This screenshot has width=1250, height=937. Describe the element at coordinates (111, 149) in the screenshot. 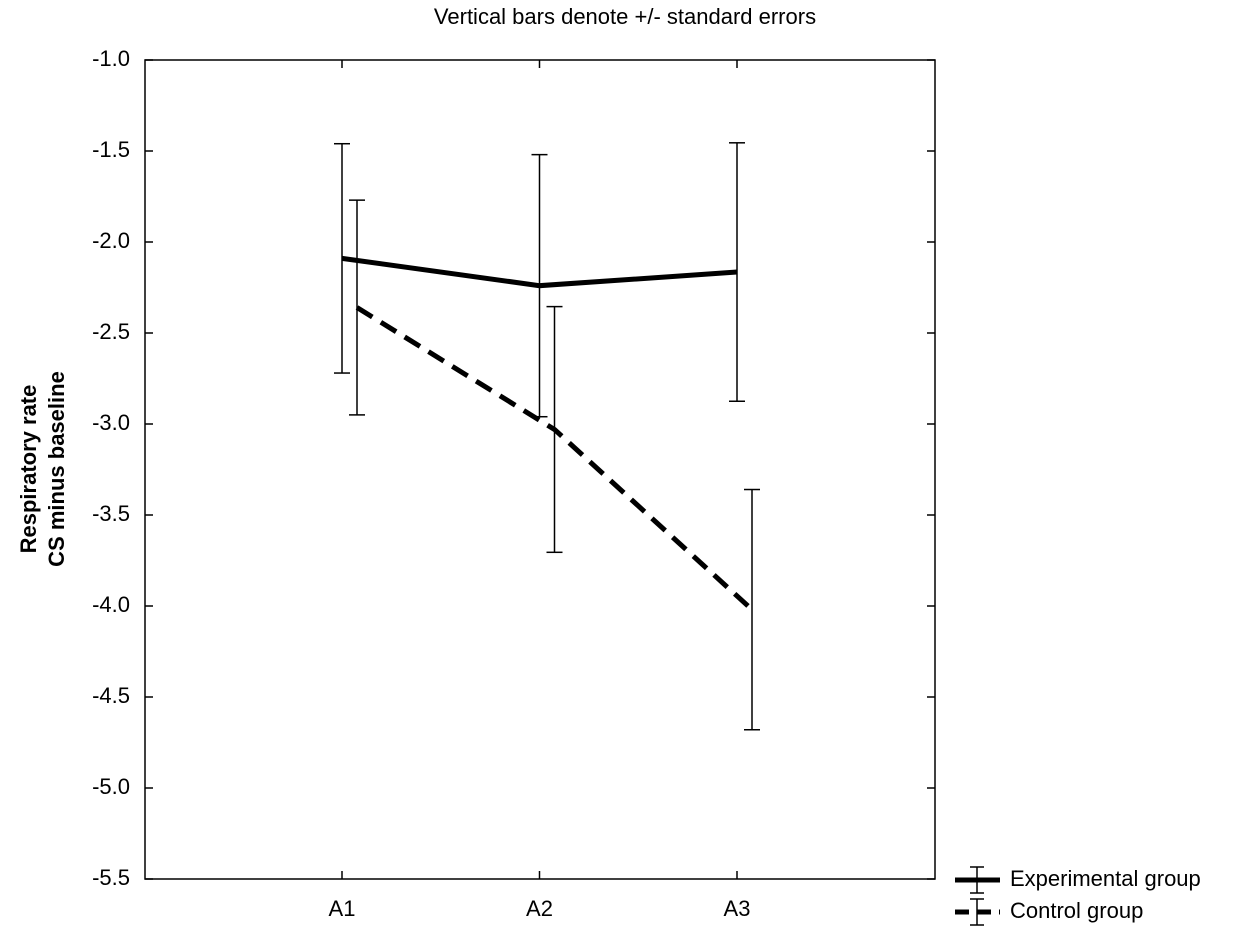

I see `y-tick-label: -1.5` at that location.